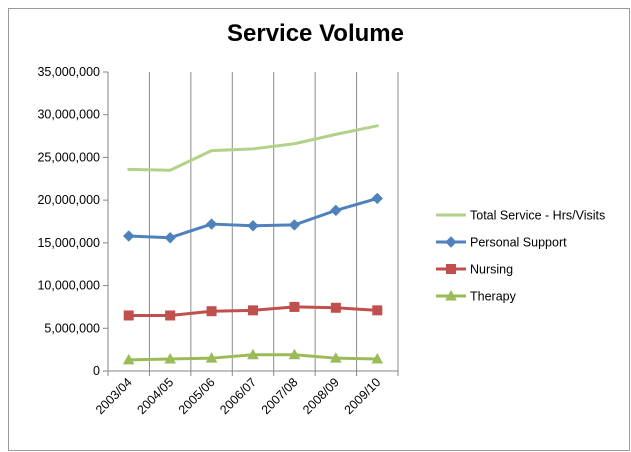  I want to click on y-tick-label: 25,000,000, so click(68, 157).